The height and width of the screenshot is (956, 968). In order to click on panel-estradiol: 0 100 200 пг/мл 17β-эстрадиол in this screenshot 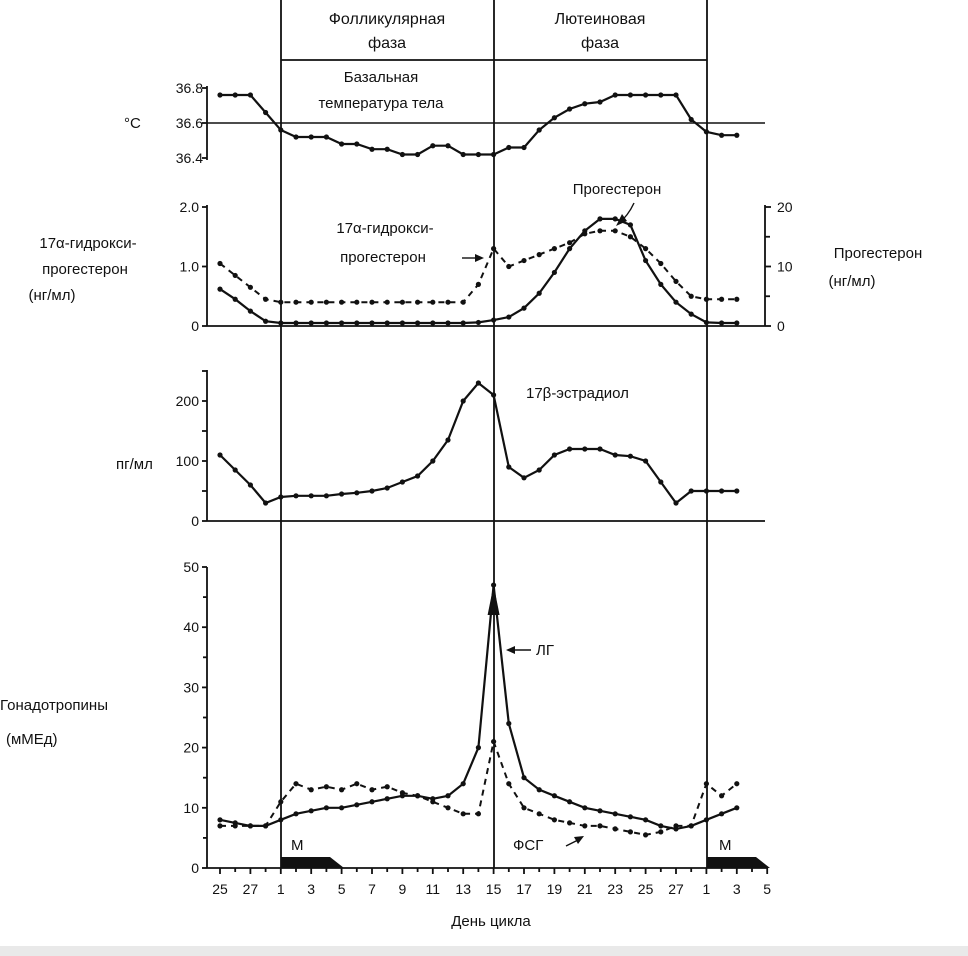, I will do `click(440, 449)`.